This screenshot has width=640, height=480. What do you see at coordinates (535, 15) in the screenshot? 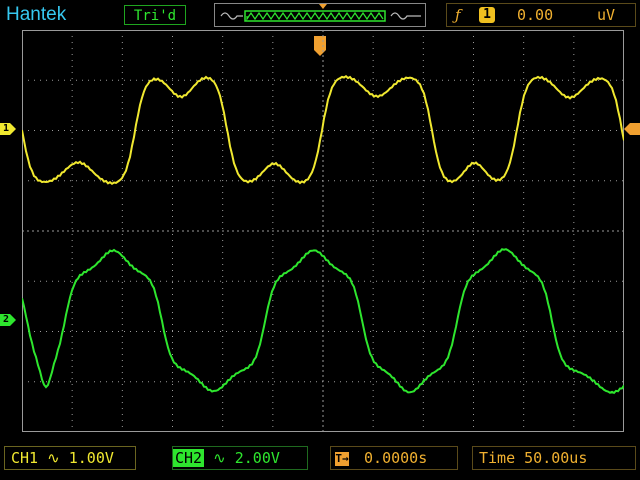
I see `trigger-level-value: 0.00` at bounding box center [535, 15].